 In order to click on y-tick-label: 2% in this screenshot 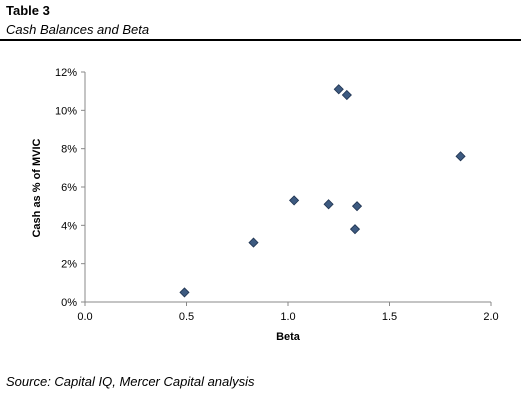, I will do `click(69, 265)`.